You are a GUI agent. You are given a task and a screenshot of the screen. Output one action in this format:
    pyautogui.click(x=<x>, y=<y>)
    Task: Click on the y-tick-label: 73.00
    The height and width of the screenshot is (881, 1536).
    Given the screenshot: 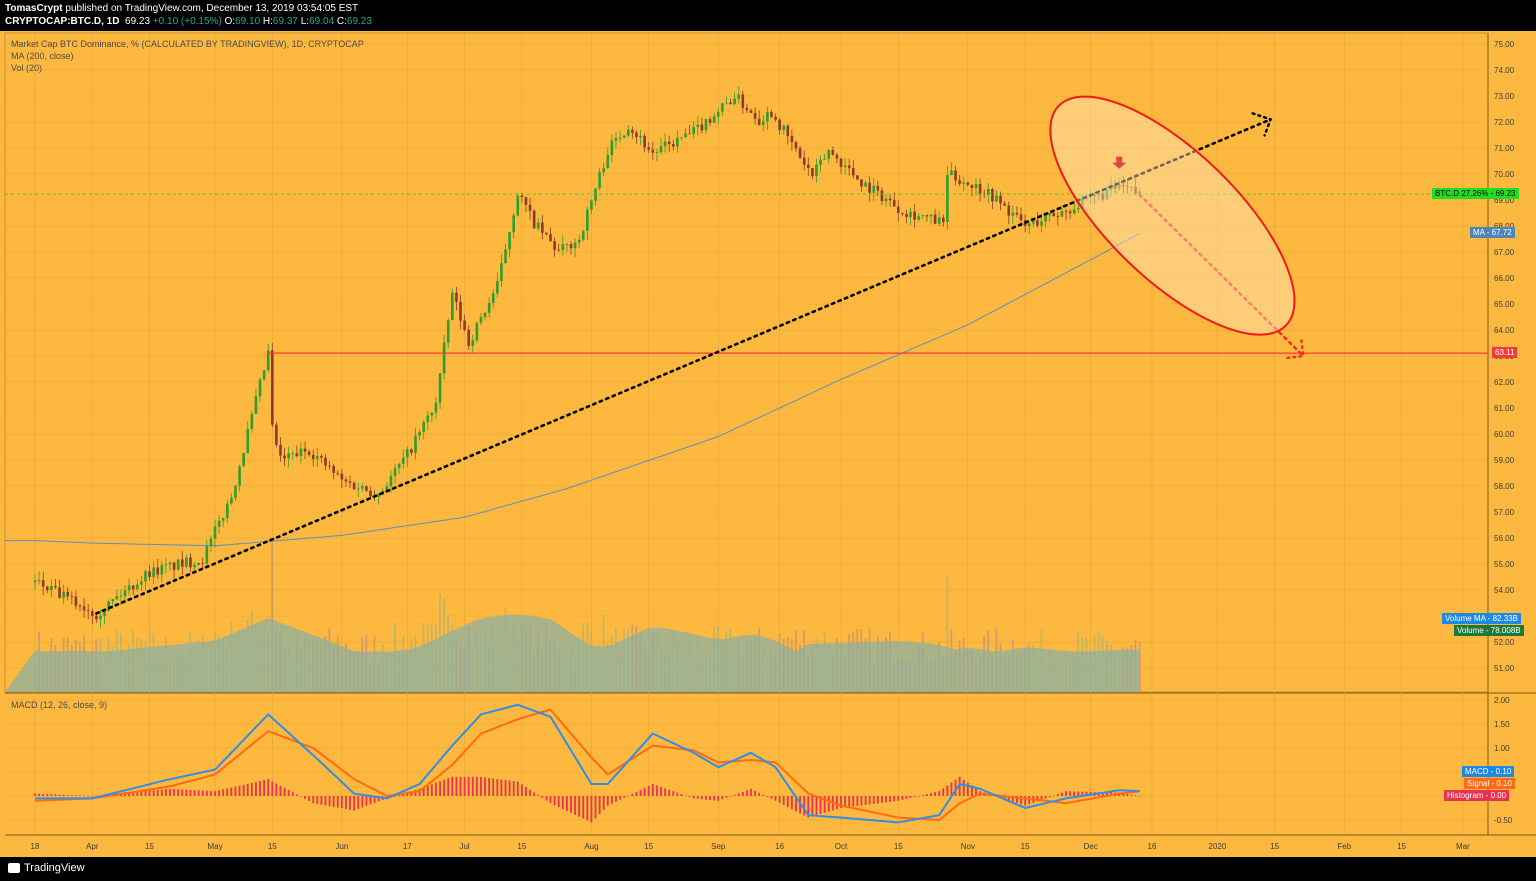 What is the action you would take?
    pyautogui.click(x=1504, y=96)
    